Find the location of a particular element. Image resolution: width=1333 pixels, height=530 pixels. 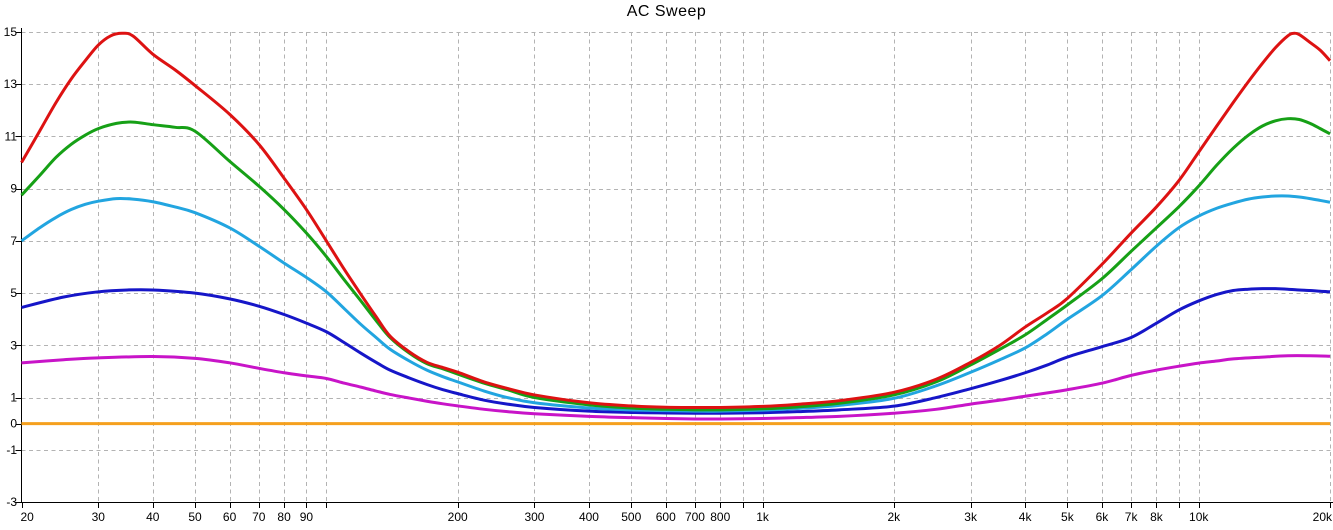

x-tick-label: 1k is located at coordinates (763, 517).